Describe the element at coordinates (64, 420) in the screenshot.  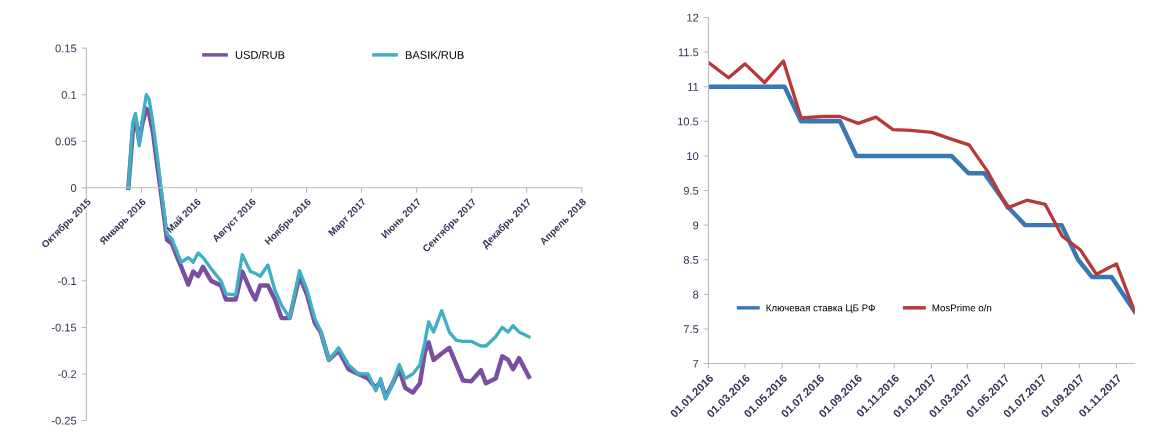
I see `y-tick-label: -0.25` at that location.